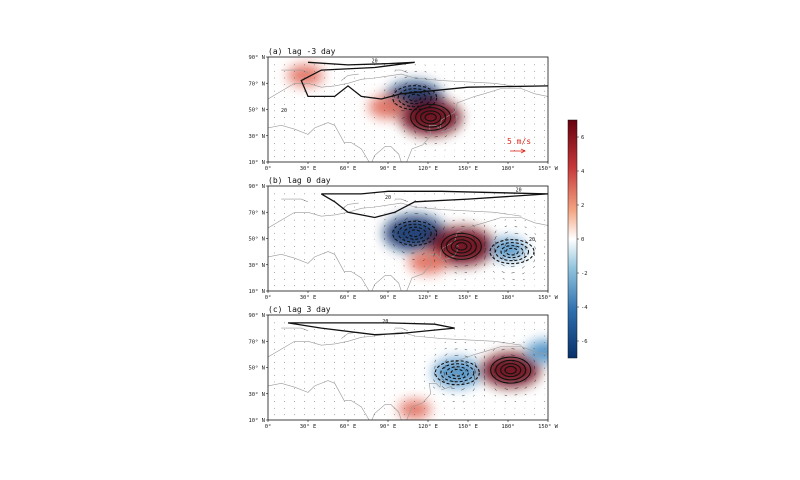 The width and height of the screenshot is (800, 480). Describe the element at coordinates (584, 274) in the screenshot. I see `colorbar-tick-label: -2` at that location.